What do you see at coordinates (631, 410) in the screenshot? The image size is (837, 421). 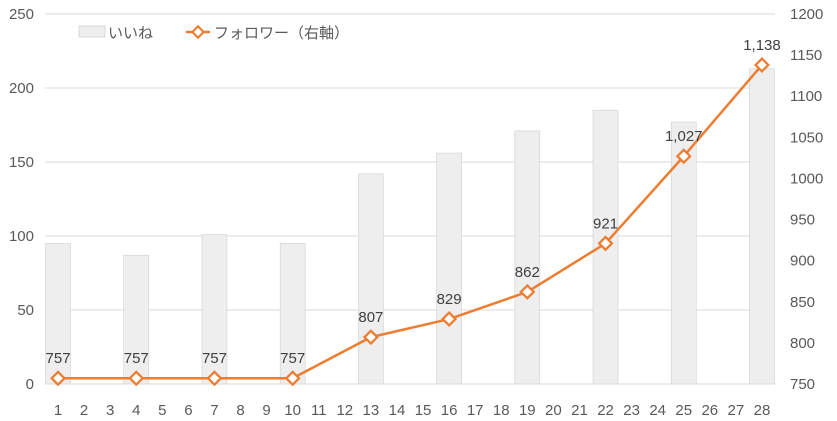 I see `x-tick-label: 23` at bounding box center [631, 410].